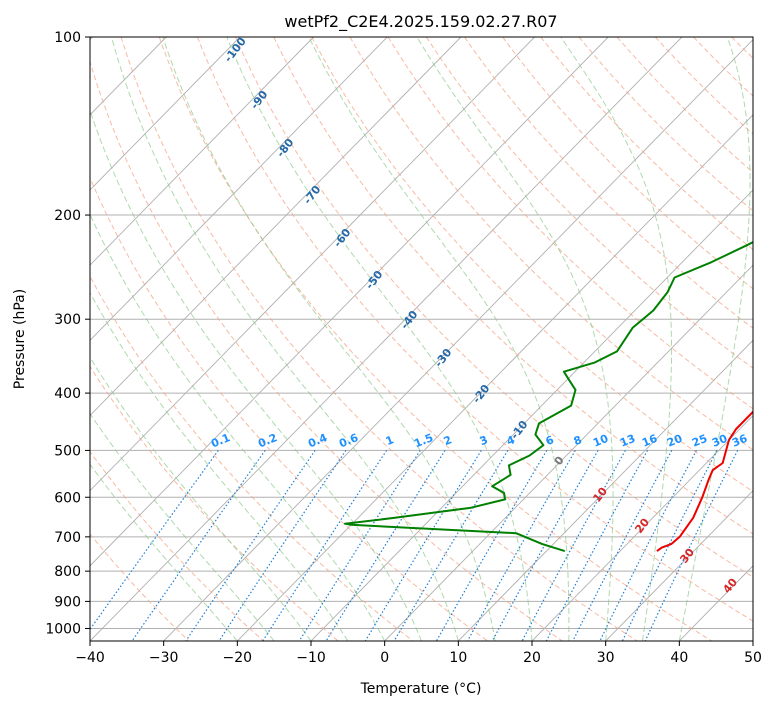  What do you see at coordinates (67, 394) in the screenshot?
I see `y-tick-label: 400` at bounding box center [67, 394].